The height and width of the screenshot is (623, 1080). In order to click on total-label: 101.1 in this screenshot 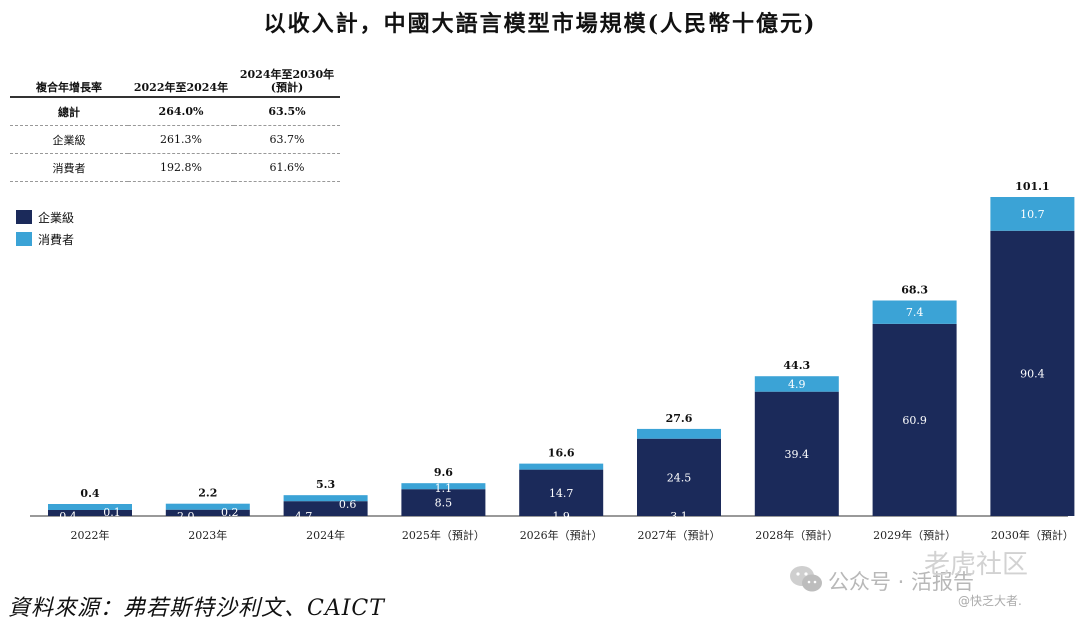, I will do `click(1032, 186)`.